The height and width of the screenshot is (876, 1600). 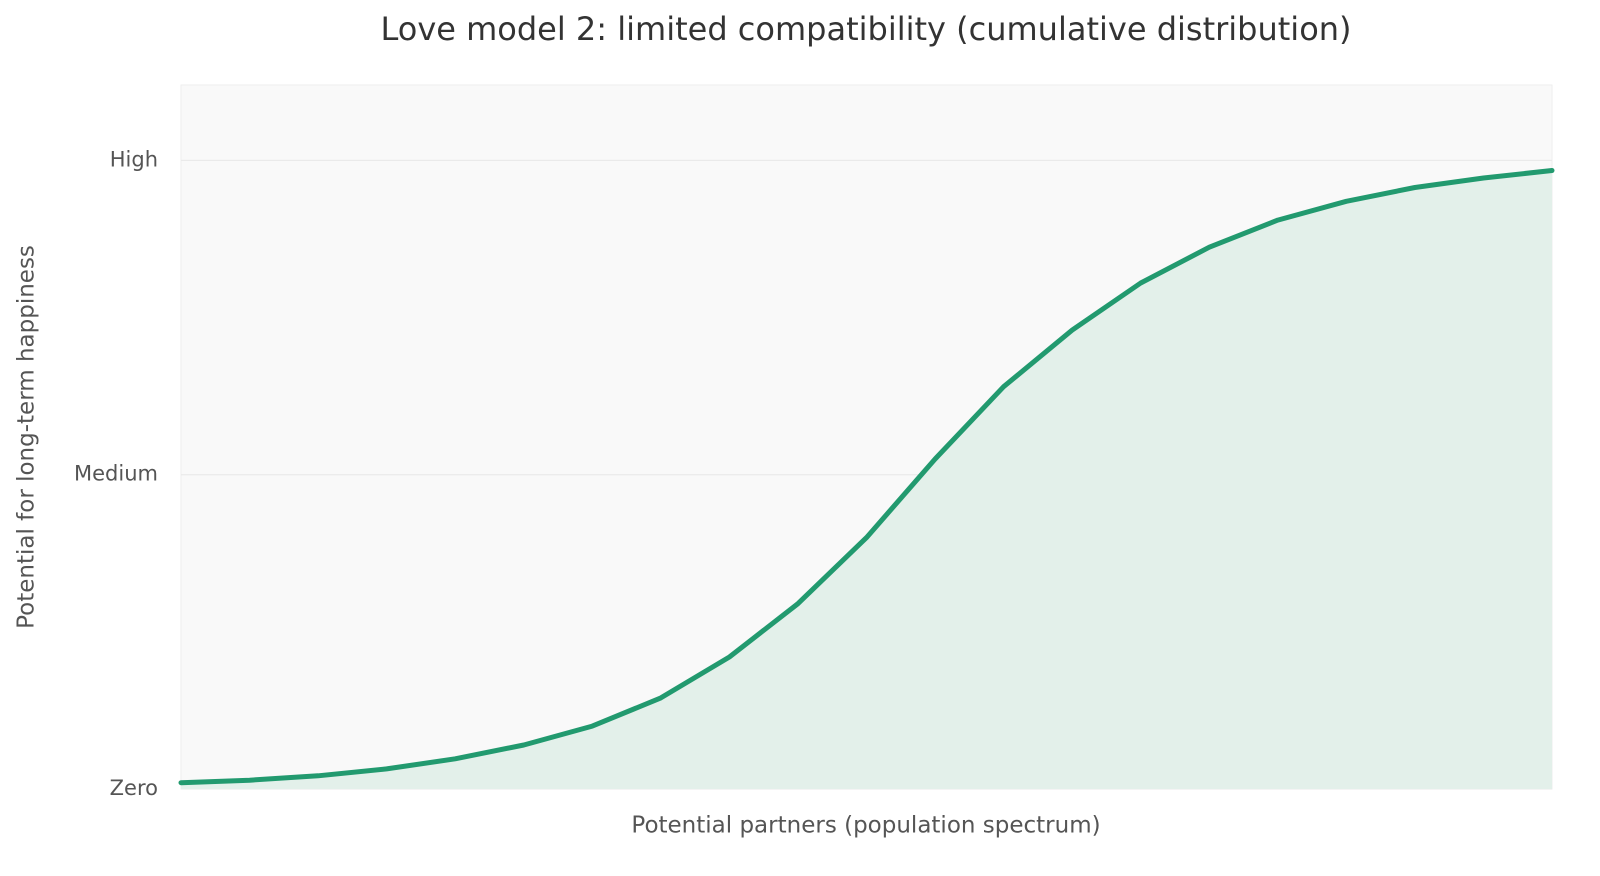 What do you see at coordinates (116, 474) in the screenshot?
I see `y-tick-label: Medium` at bounding box center [116, 474].